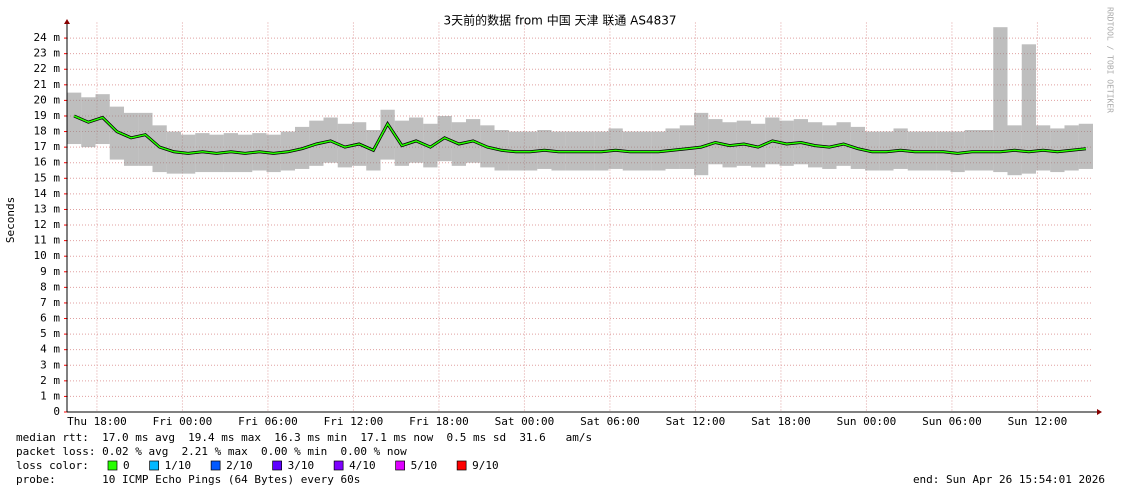 This screenshot has height=494, width=1121. What do you see at coordinates (47, 208) in the screenshot?
I see `y-tick-label: 13 m` at bounding box center [47, 208].